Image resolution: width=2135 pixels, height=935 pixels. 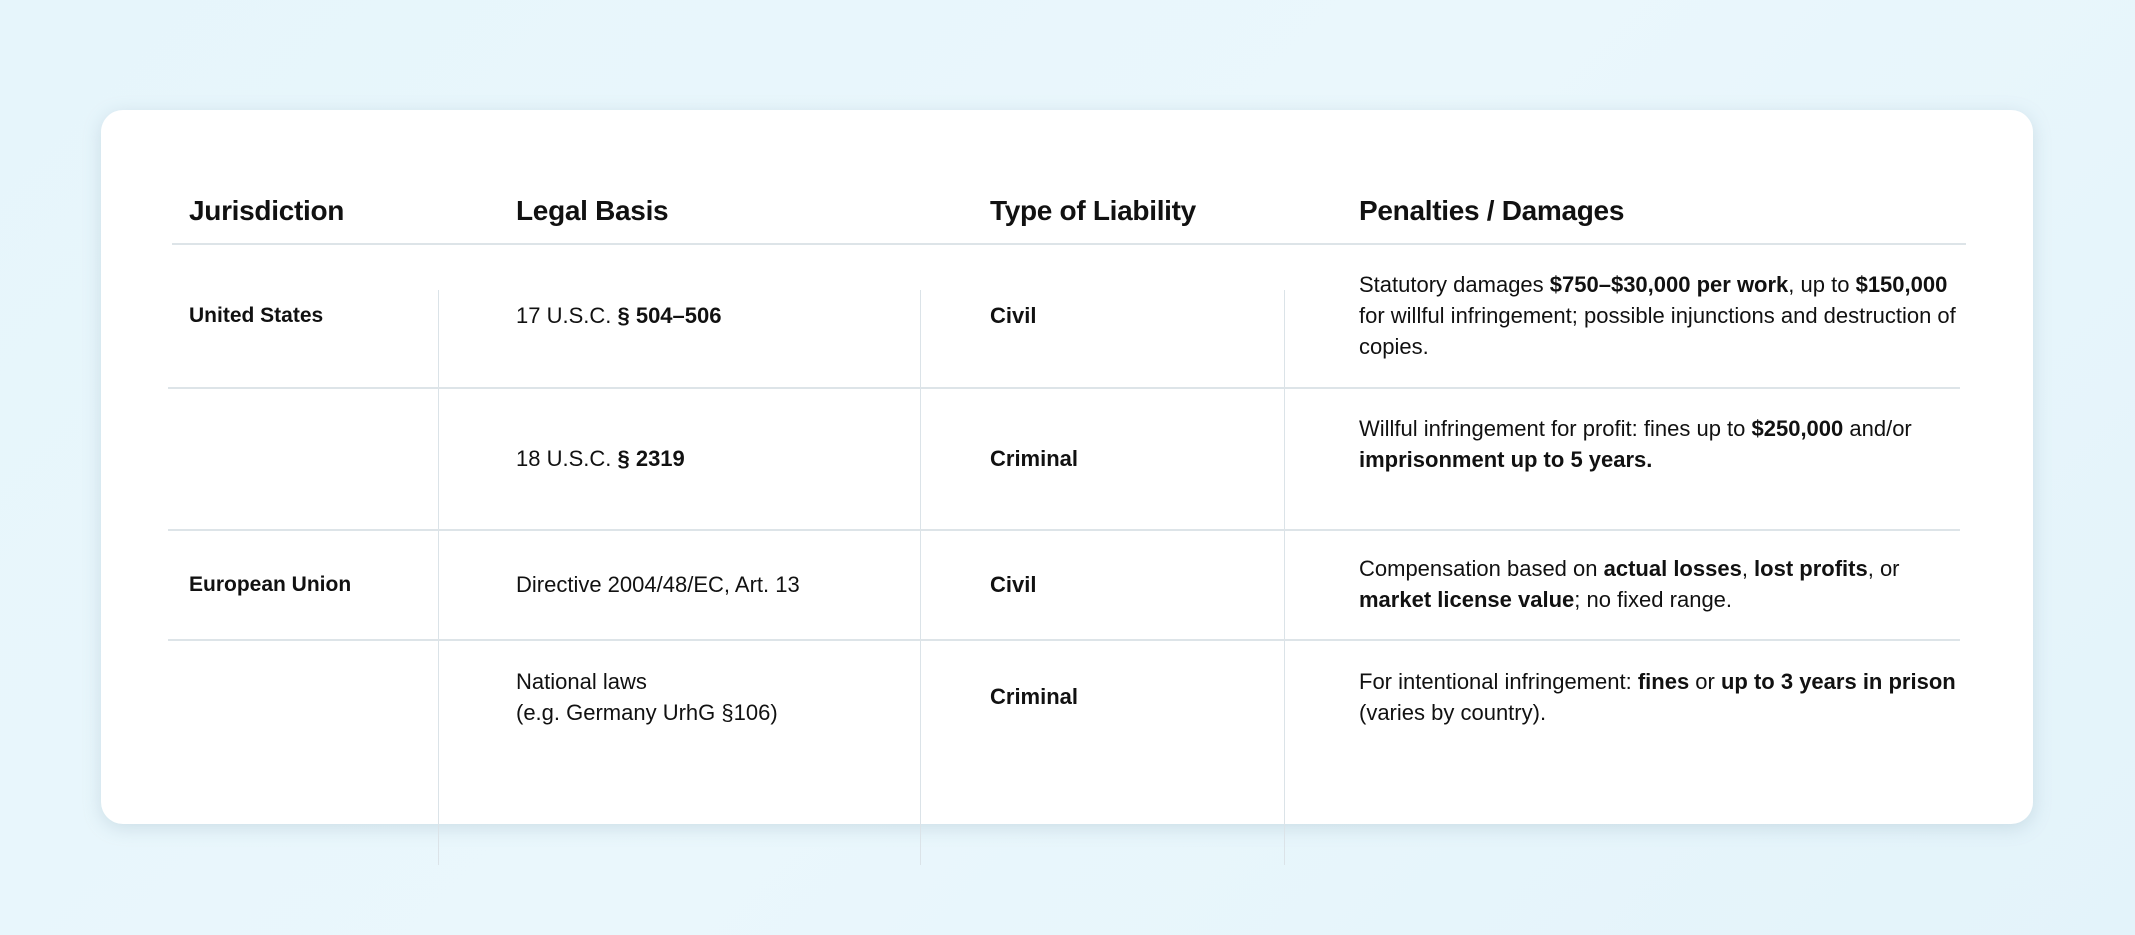 I want to click on text-segment: and/or, so click(x=1877, y=428).